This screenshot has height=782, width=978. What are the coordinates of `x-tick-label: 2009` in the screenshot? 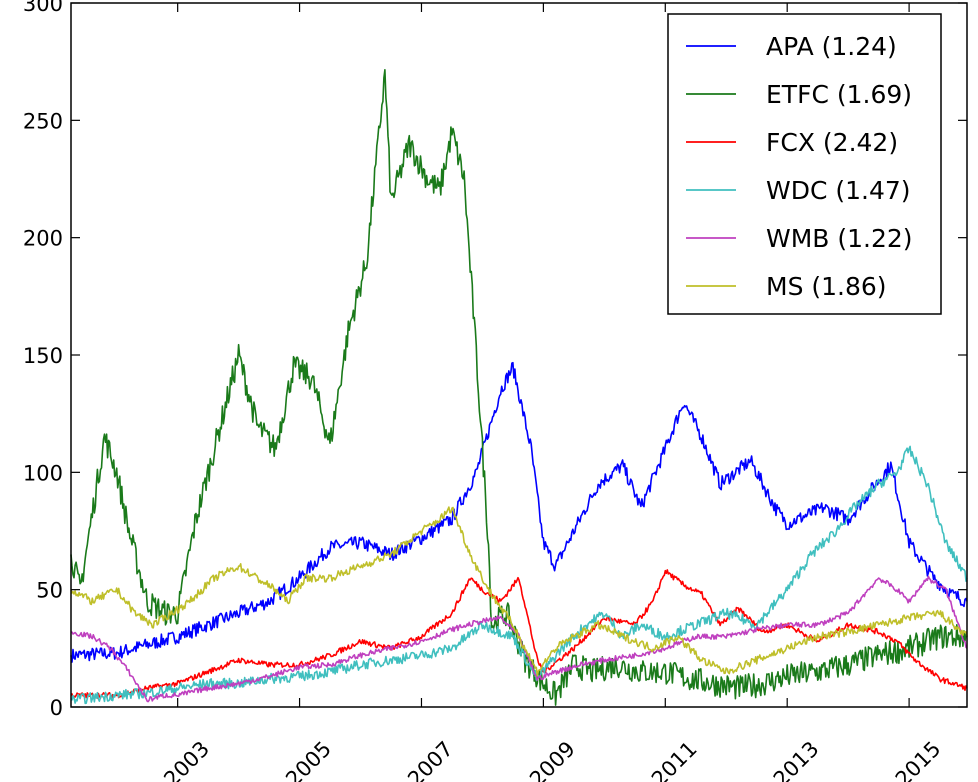 It's located at (552, 759).